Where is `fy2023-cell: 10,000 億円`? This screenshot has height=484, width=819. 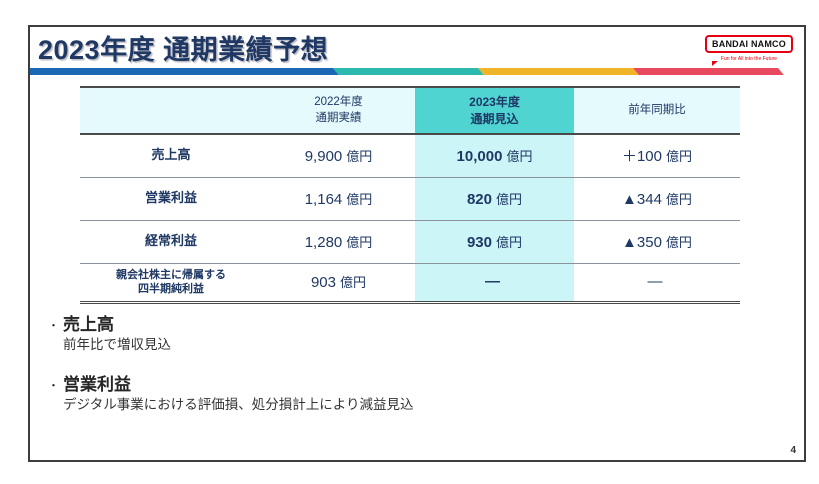 fy2023-cell: 10,000 億円 is located at coordinates (494, 155).